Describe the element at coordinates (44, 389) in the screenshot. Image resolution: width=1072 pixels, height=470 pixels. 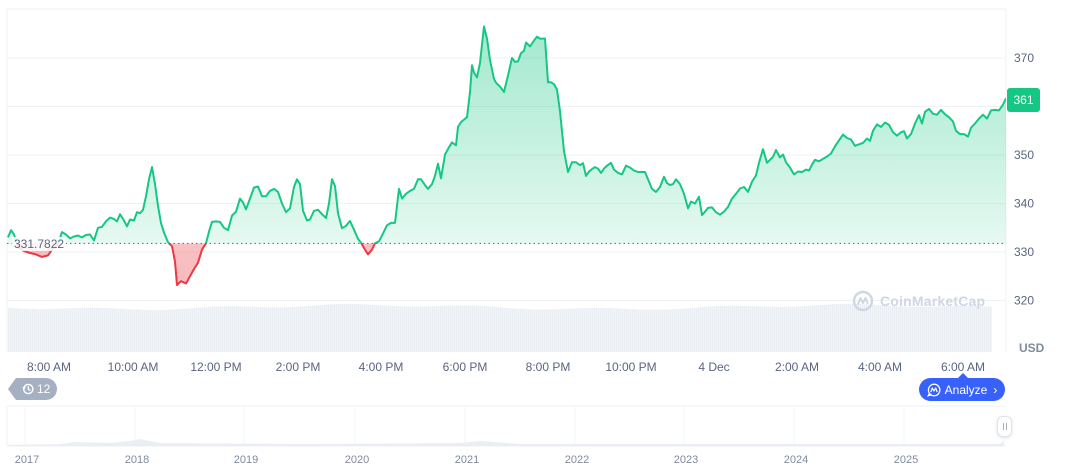
I see `history-count: 12` at that location.